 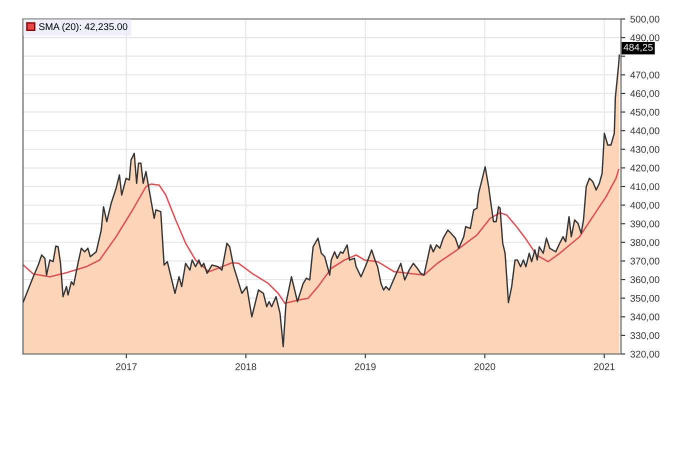 I want to click on legend-label: SMA (20): 42,235.00, so click(x=83, y=27).